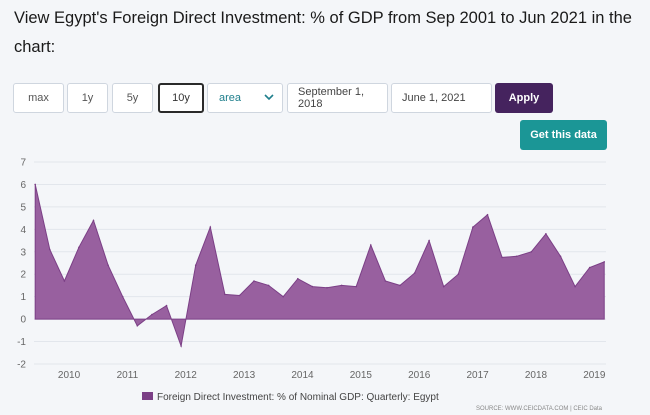 This screenshot has height=415, width=650. I want to click on y-tick-label: 5, so click(23, 207).